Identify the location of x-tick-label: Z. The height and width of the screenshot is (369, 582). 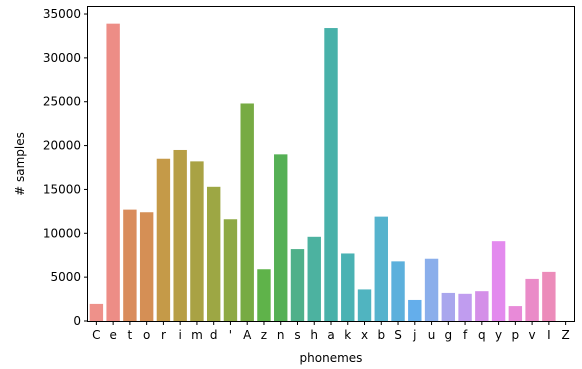
(566, 335).